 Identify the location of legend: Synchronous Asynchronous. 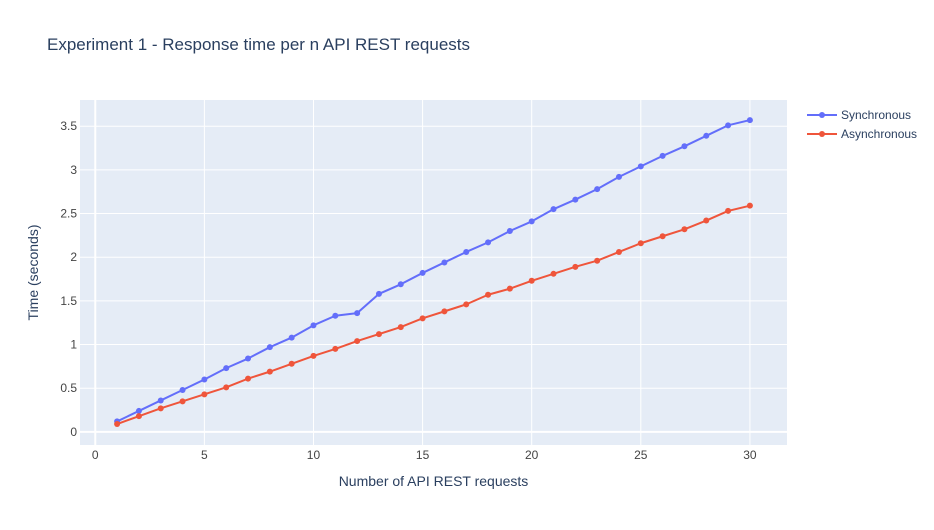
(862, 124).